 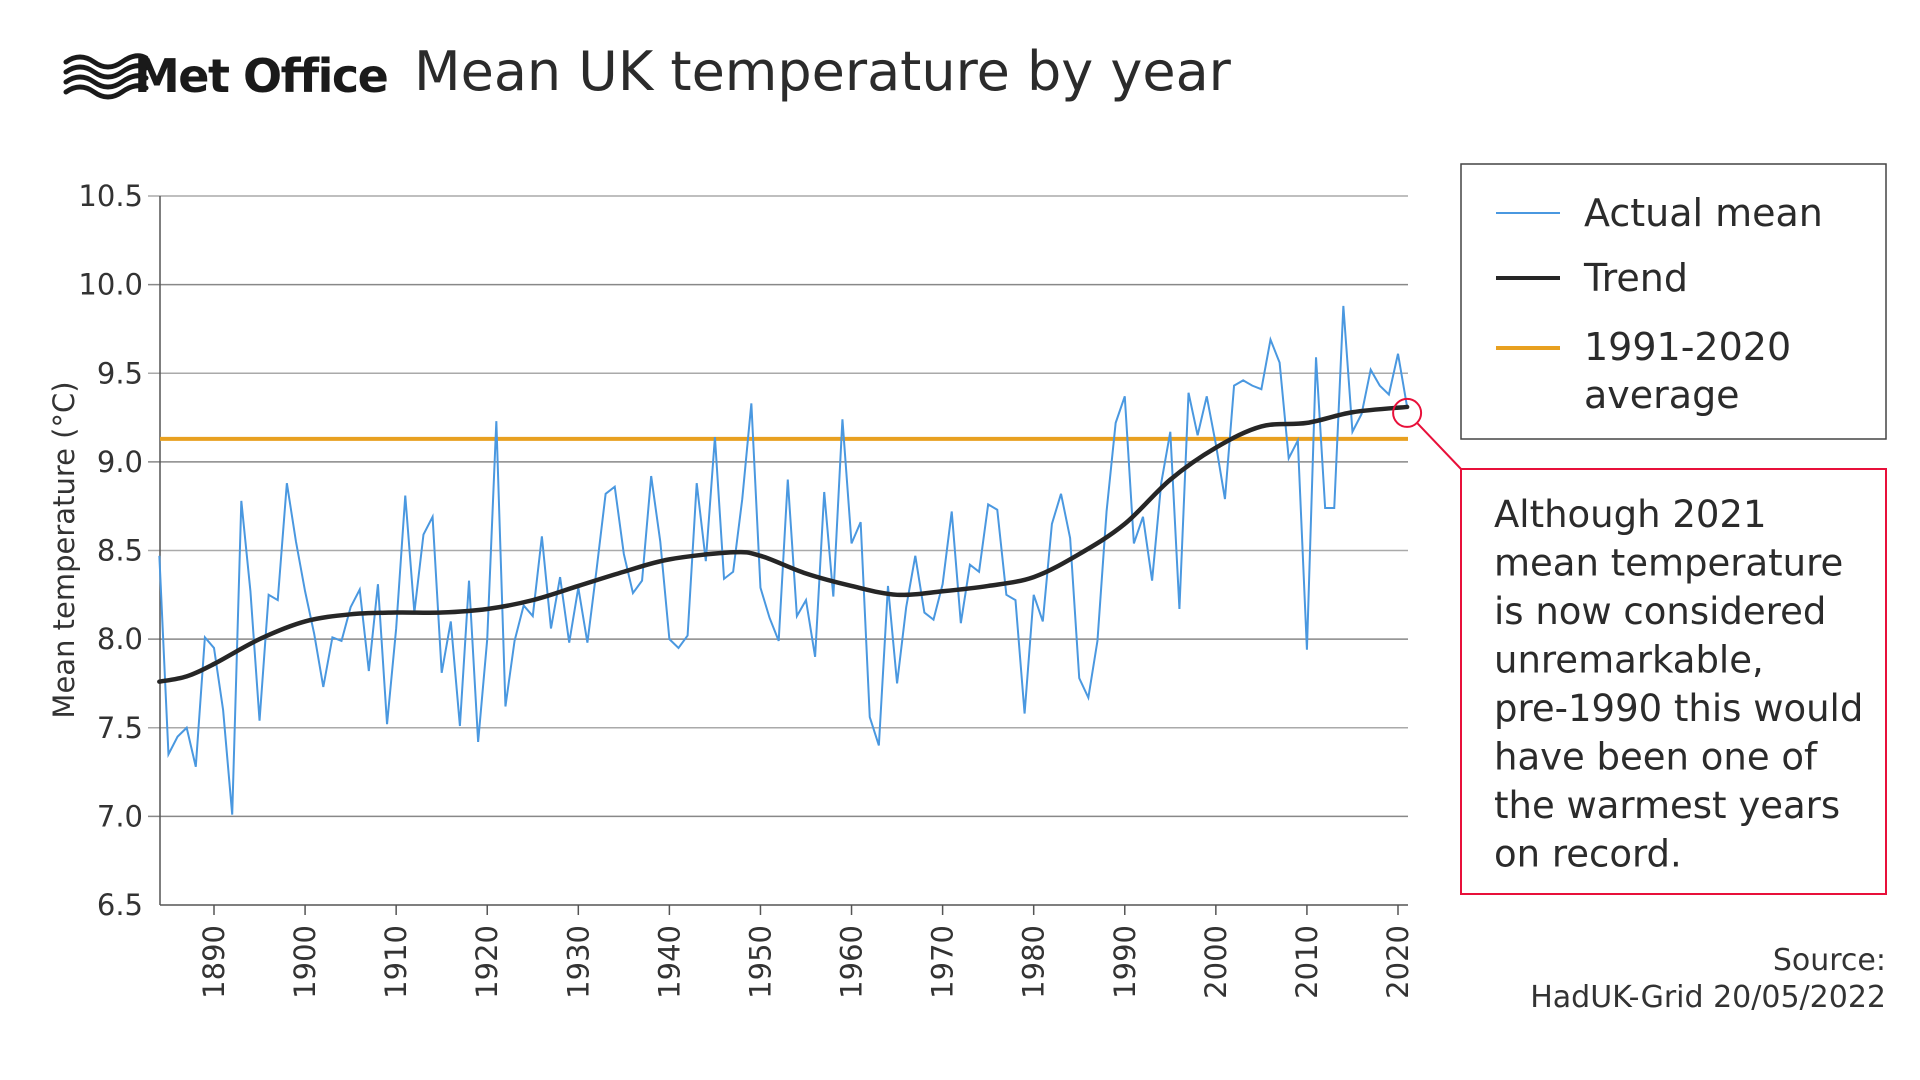 What do you see at coordinates (1656, 757) in the screenshot?
I see `annotation-line: have been one of` at bounding box center [1656, 757].